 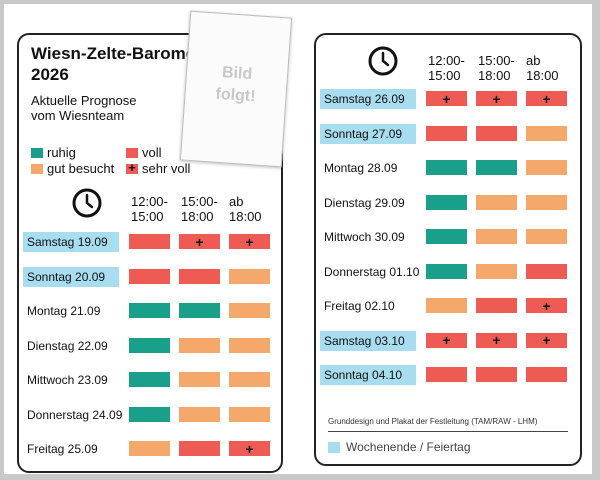 What do you see at coordinates (132, 152) in the screenshot?
I see `legend-swatch-voll` at bounding box center [132, 152].